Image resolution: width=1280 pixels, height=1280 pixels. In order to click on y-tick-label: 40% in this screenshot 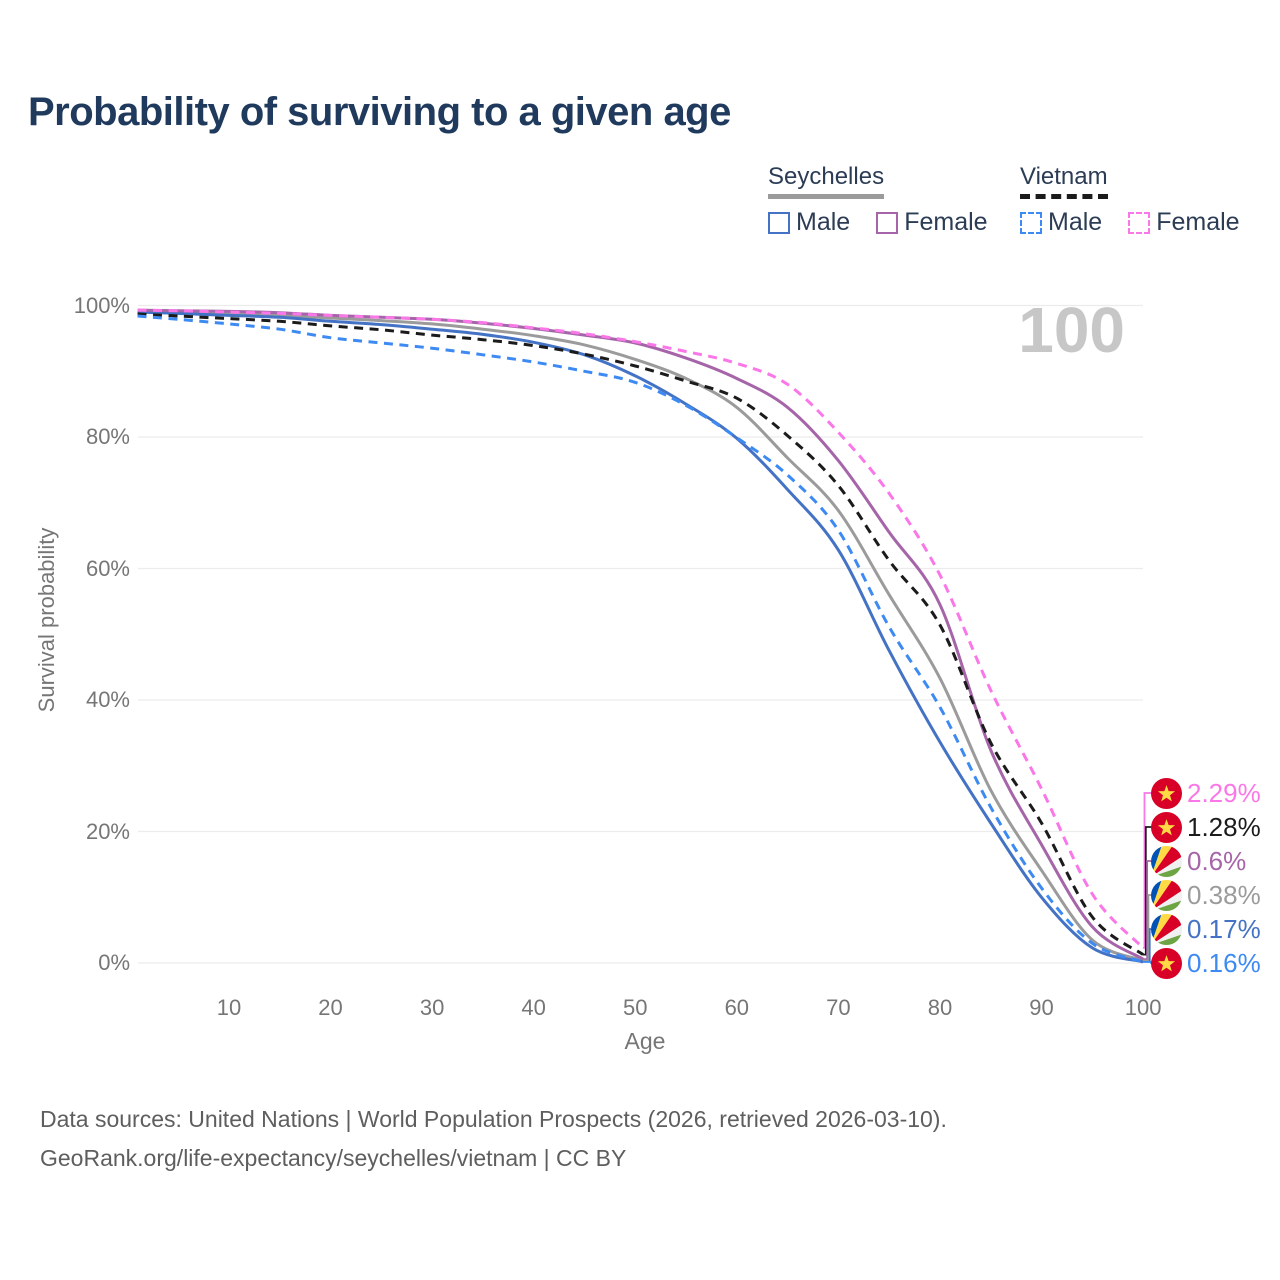, I will do `click(107, 699)`.